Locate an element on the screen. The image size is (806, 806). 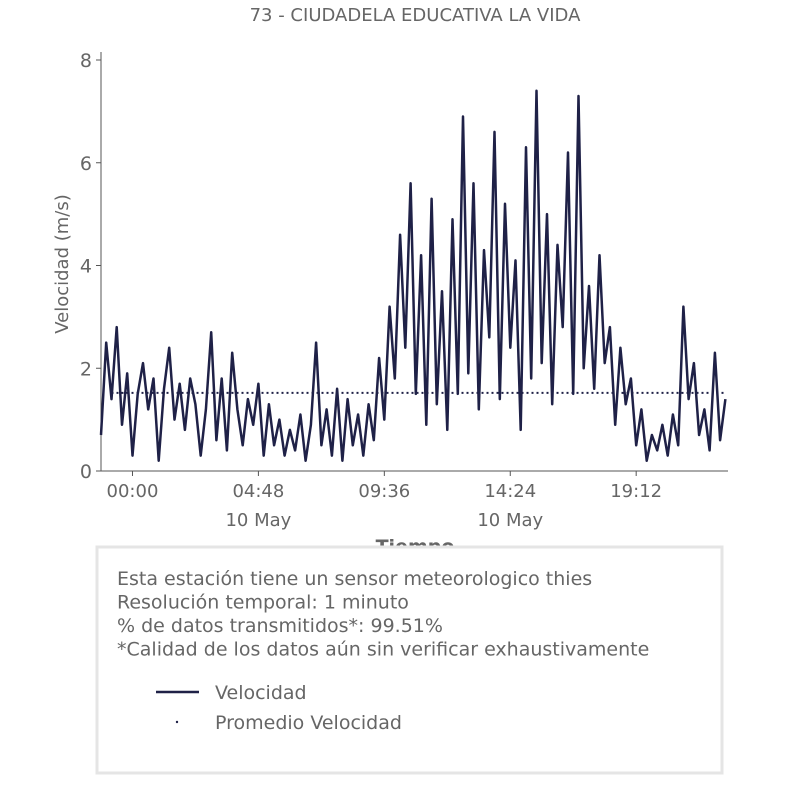
y-axis-label: Velocidad (m/s) is located at coordinates (62, 264).